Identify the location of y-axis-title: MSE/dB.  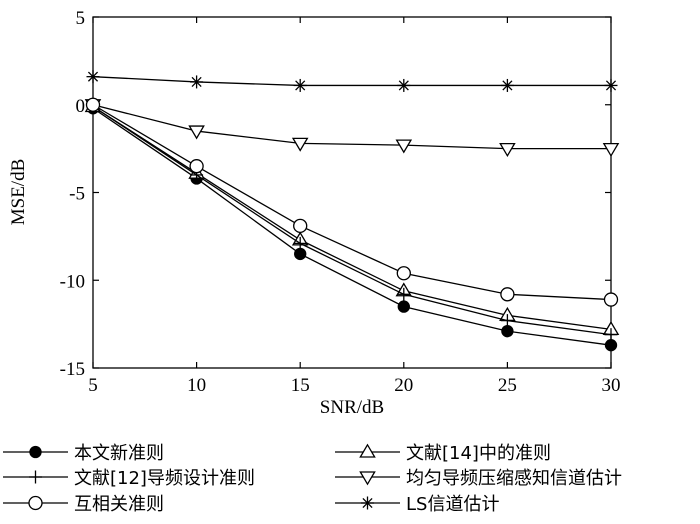
(18, 192).